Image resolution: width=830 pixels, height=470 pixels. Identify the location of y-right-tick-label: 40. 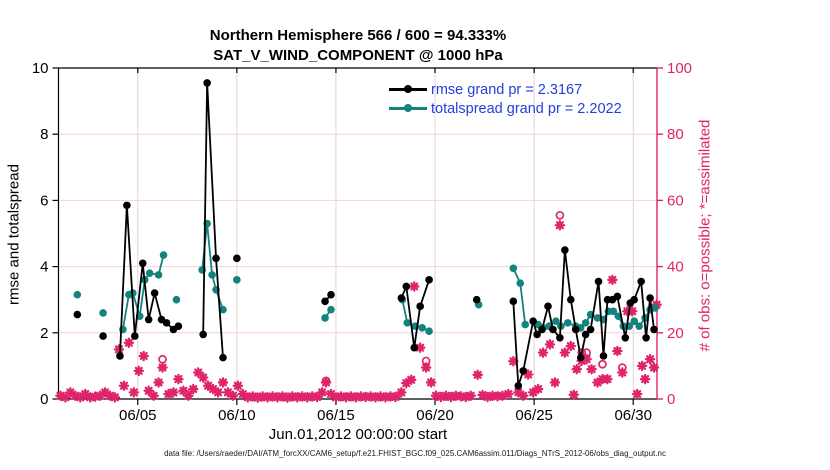
(675, 267).